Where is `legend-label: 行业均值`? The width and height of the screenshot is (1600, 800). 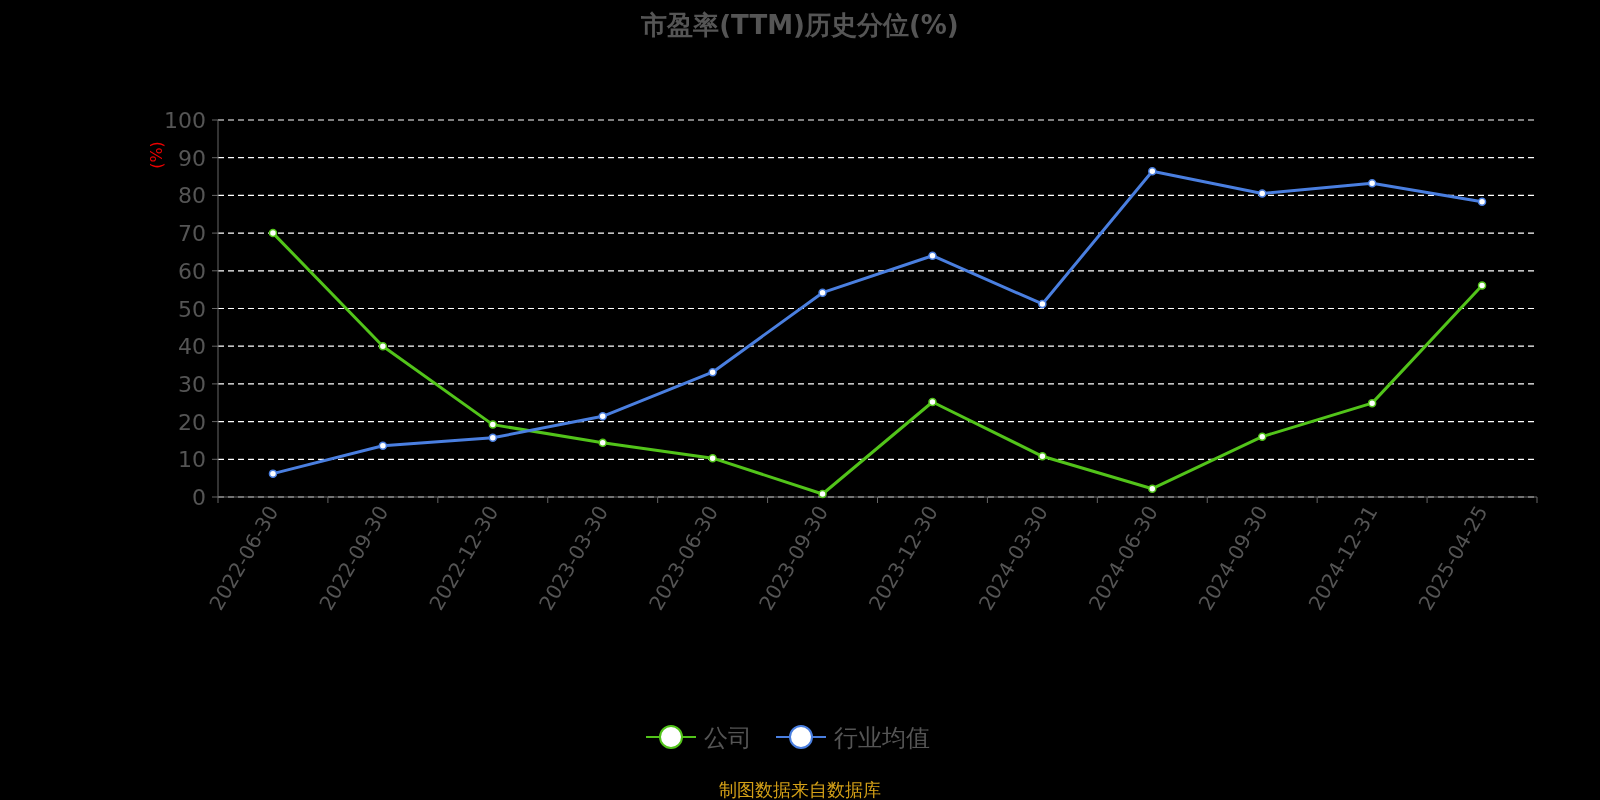 legend-label: 行业均值 is located at coordinates (882, 738).